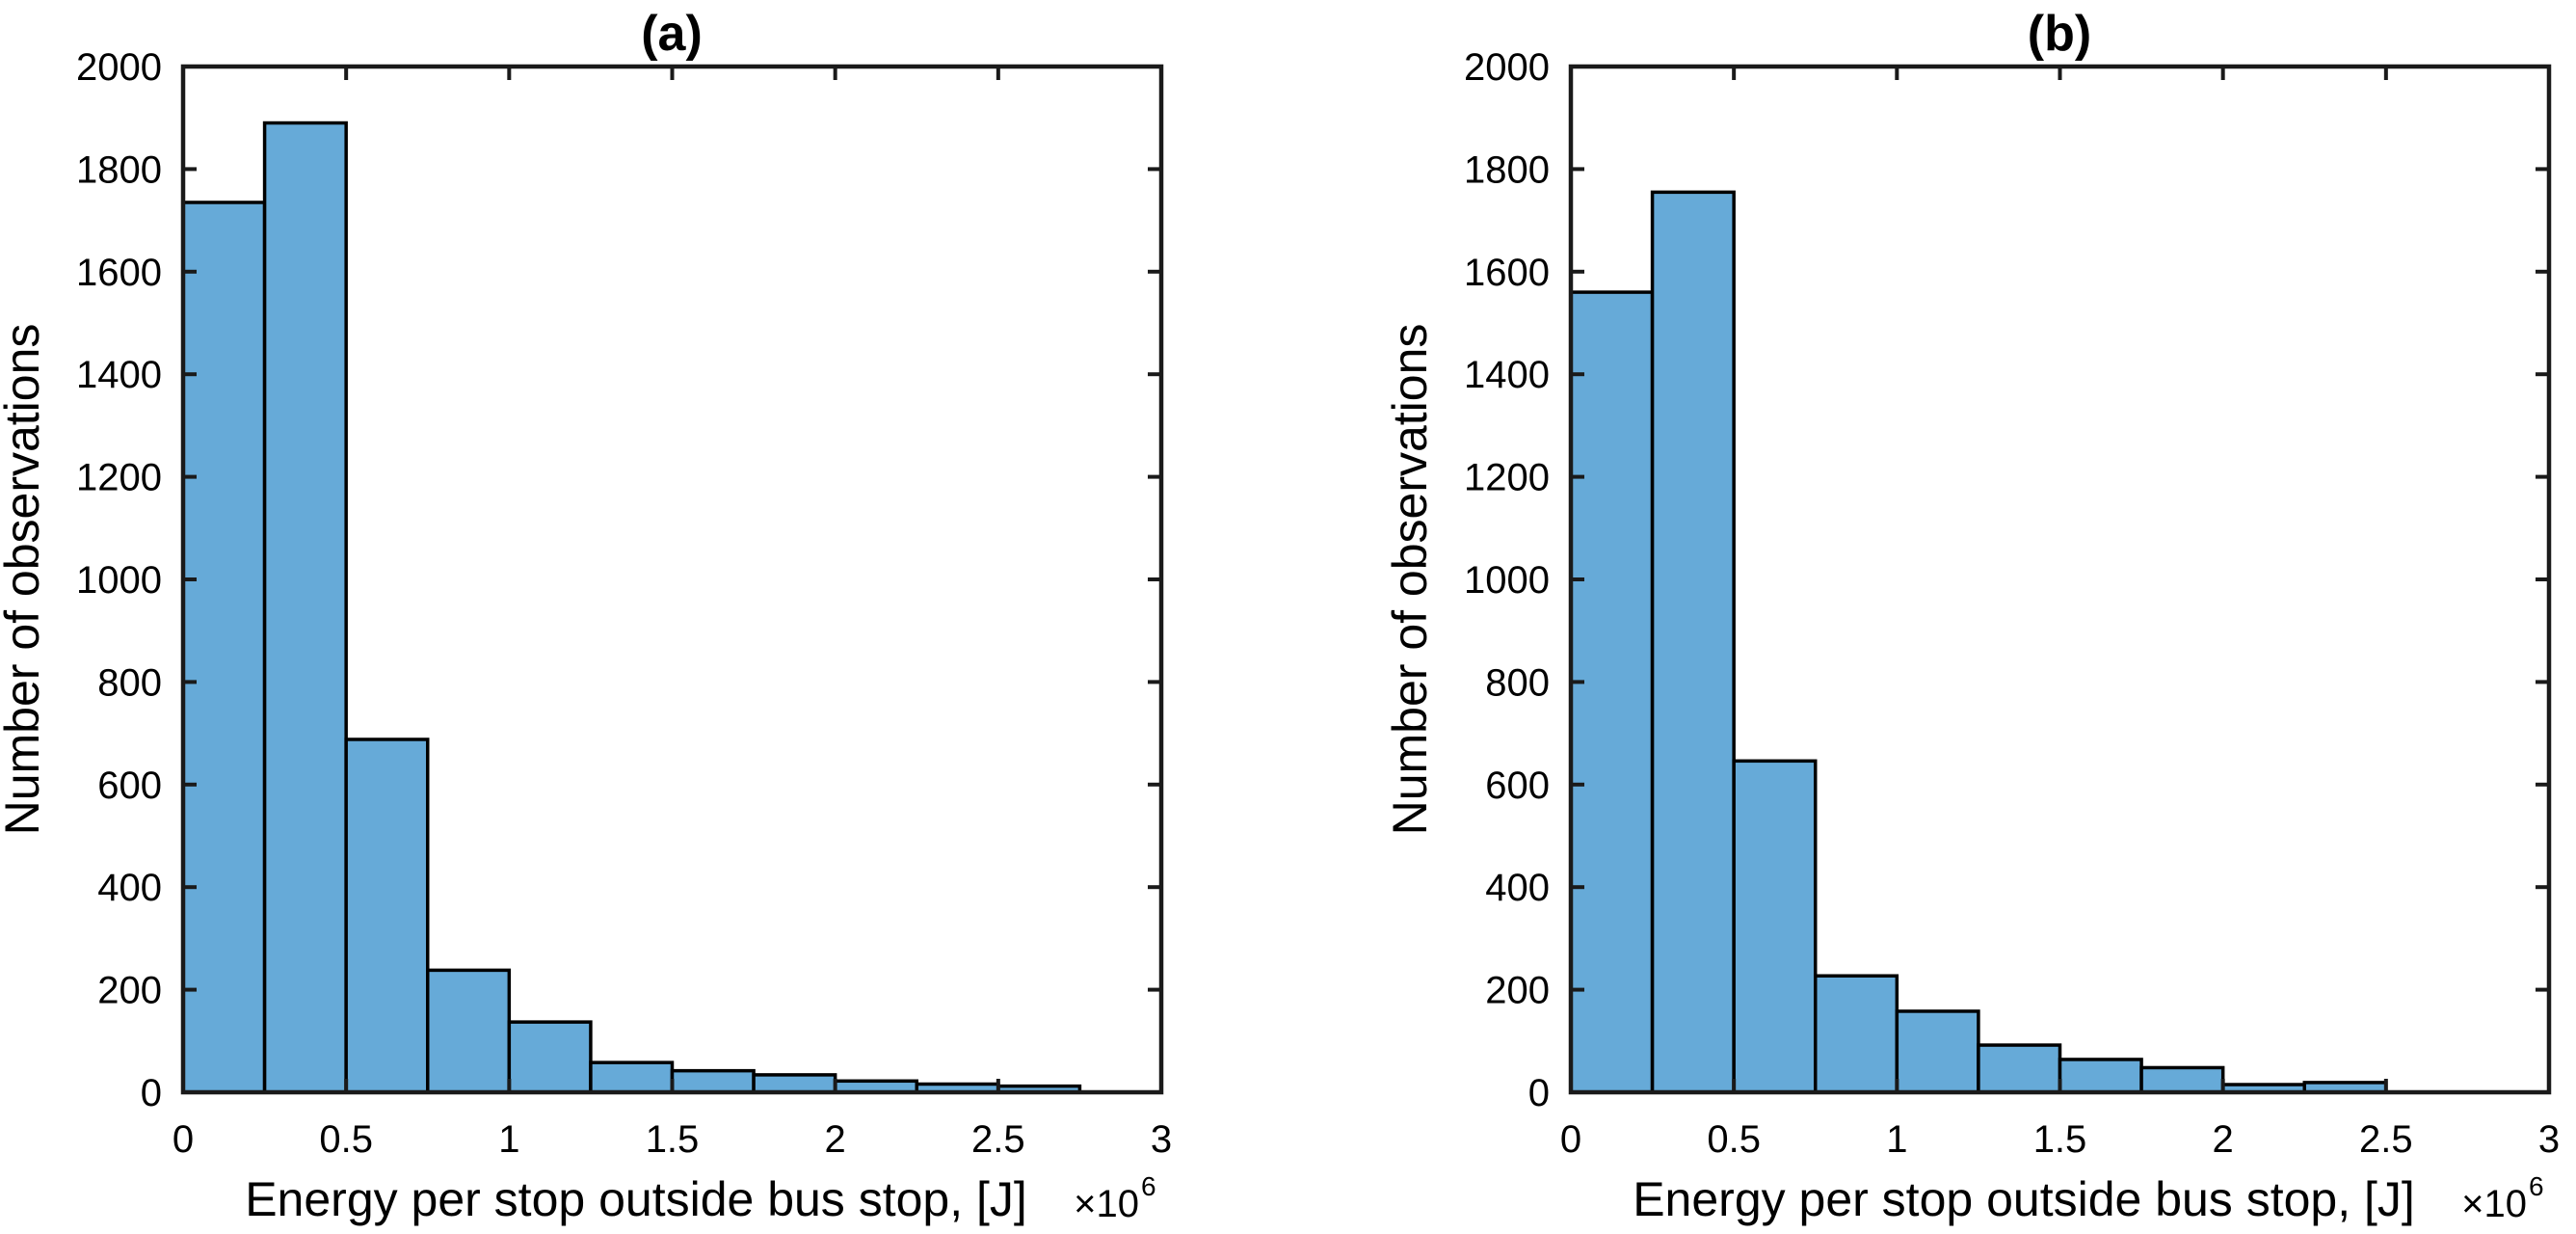  Describe the element at coordinates (2059, 34) in the screenshot. I see `panel-title-b: (b)` at that location.